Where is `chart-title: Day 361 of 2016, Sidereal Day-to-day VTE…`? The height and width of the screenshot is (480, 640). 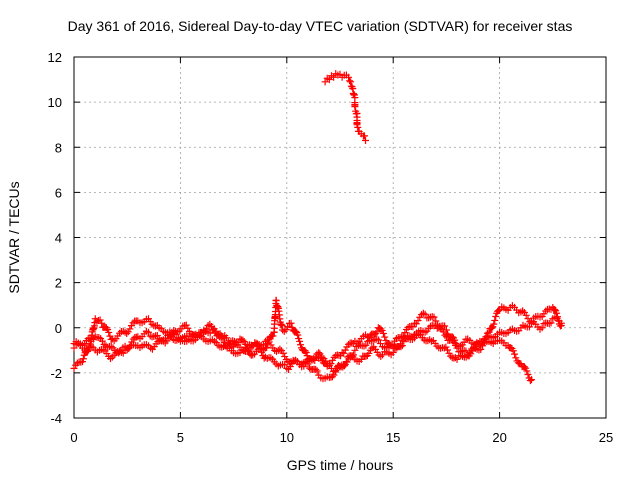
chart-title: Day 361 of 2016, Sidereal Day-to-day VTE… is located at coordinates (320, 26).